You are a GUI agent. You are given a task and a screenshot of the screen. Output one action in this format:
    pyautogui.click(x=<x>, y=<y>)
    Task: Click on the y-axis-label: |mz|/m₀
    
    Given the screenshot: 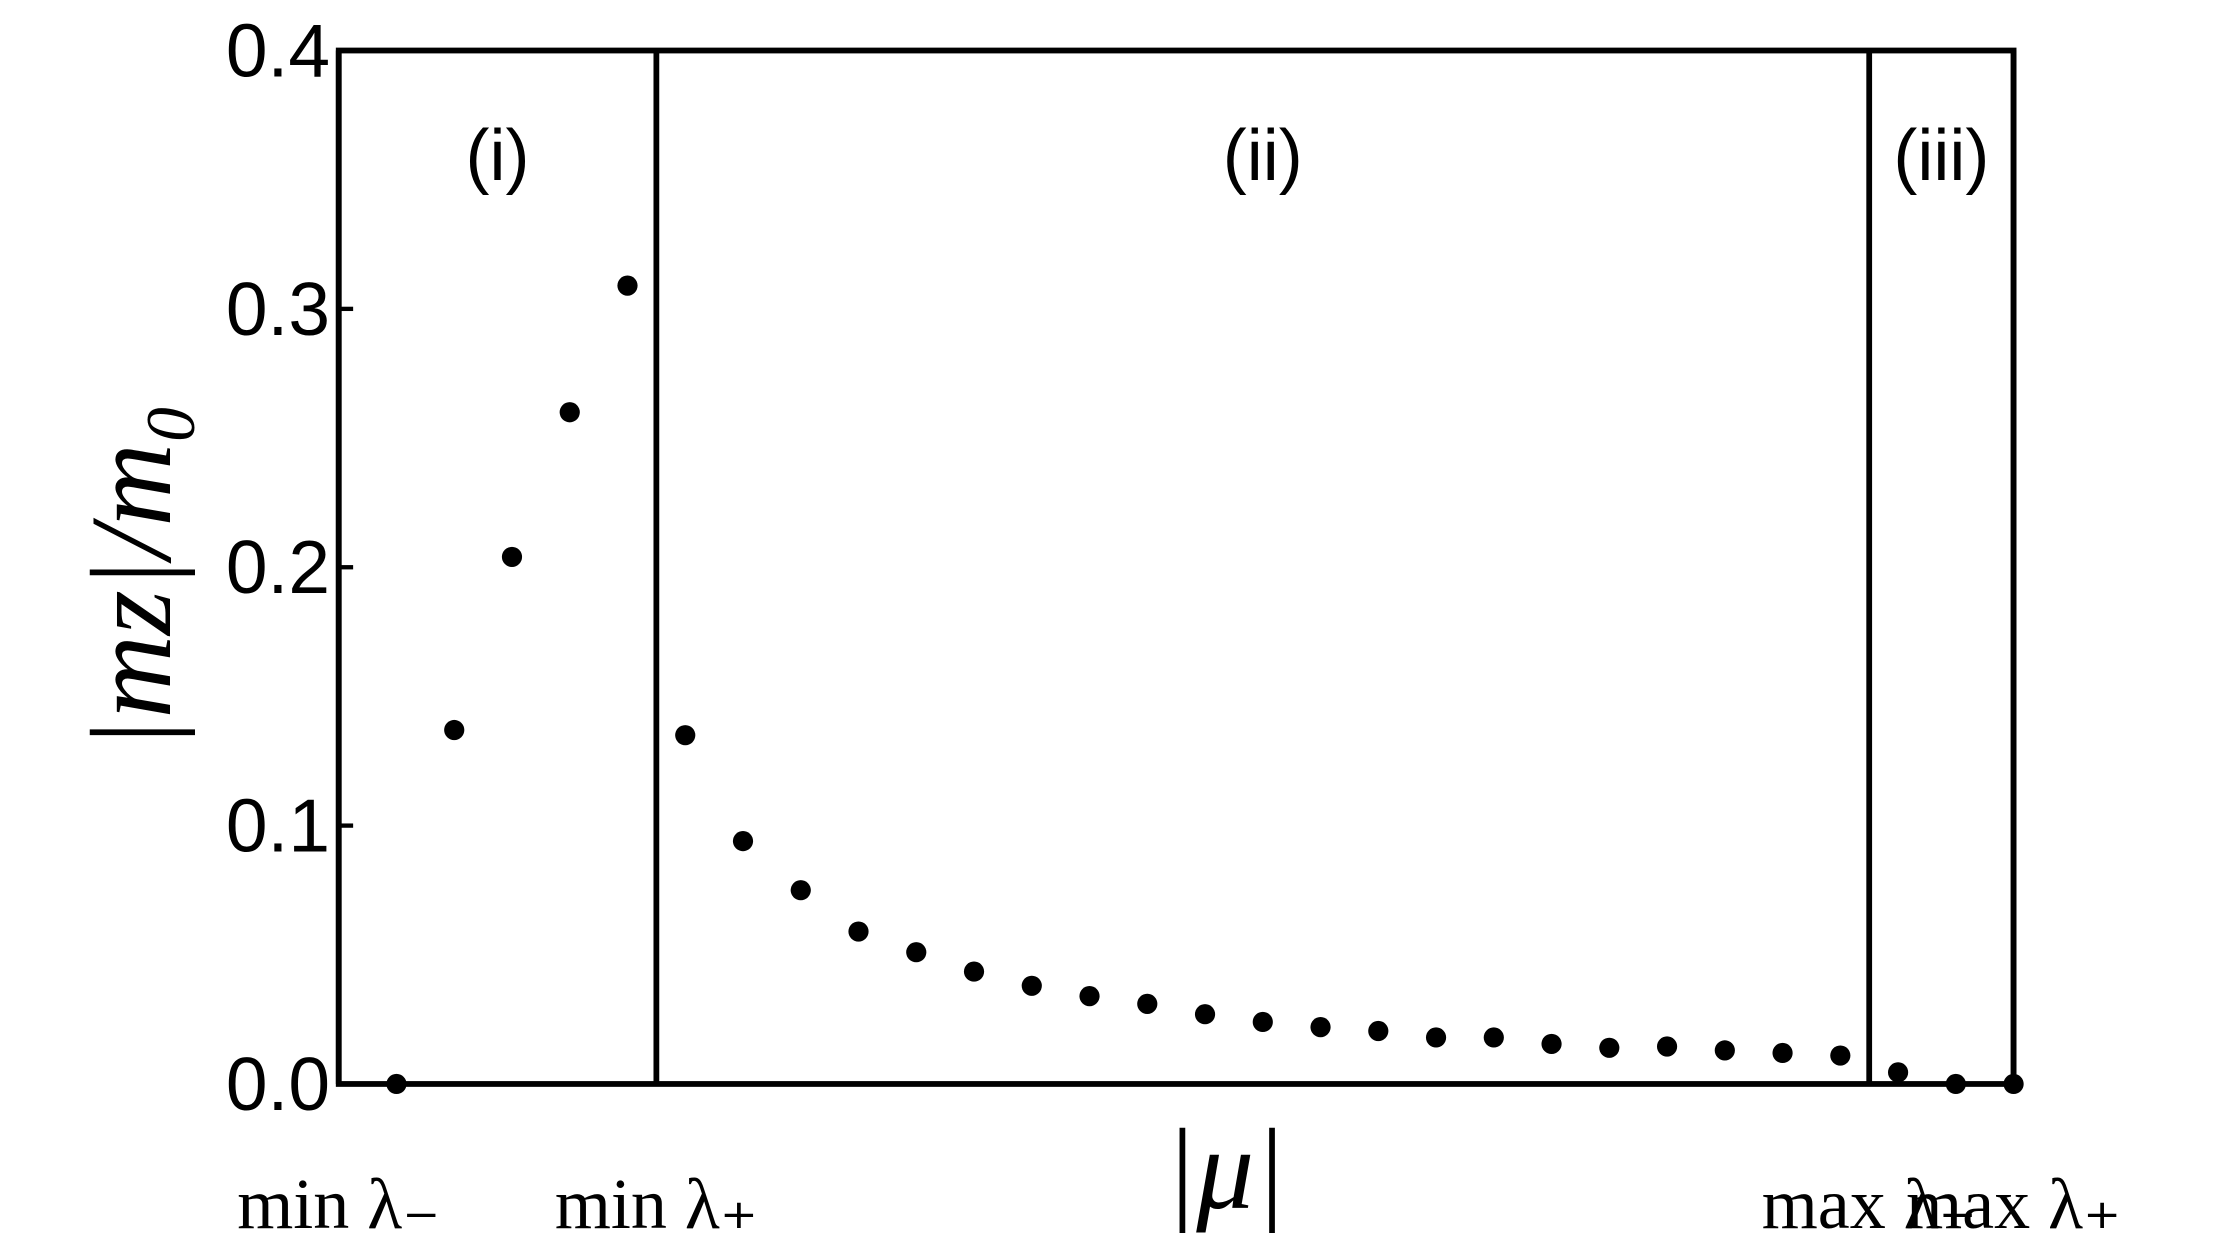 What is the action you would take?
    pyautogui.click(x=131, y=576)
    